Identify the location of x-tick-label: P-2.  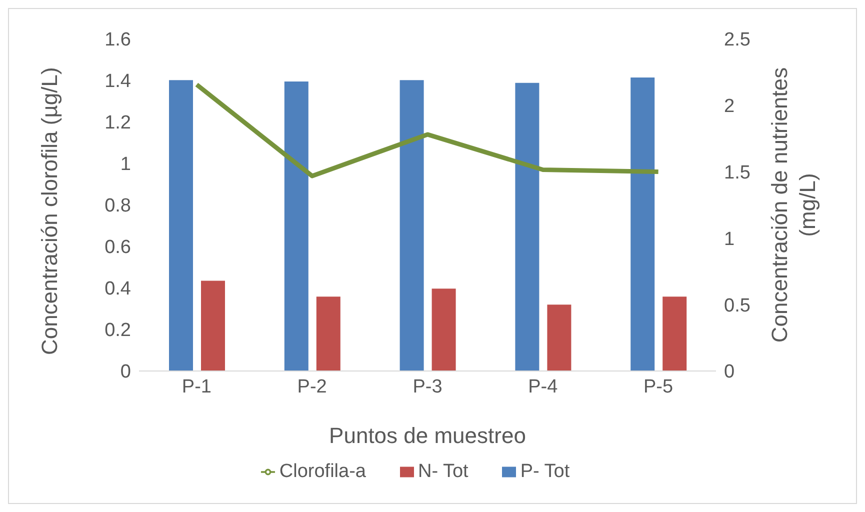
(312, 387).